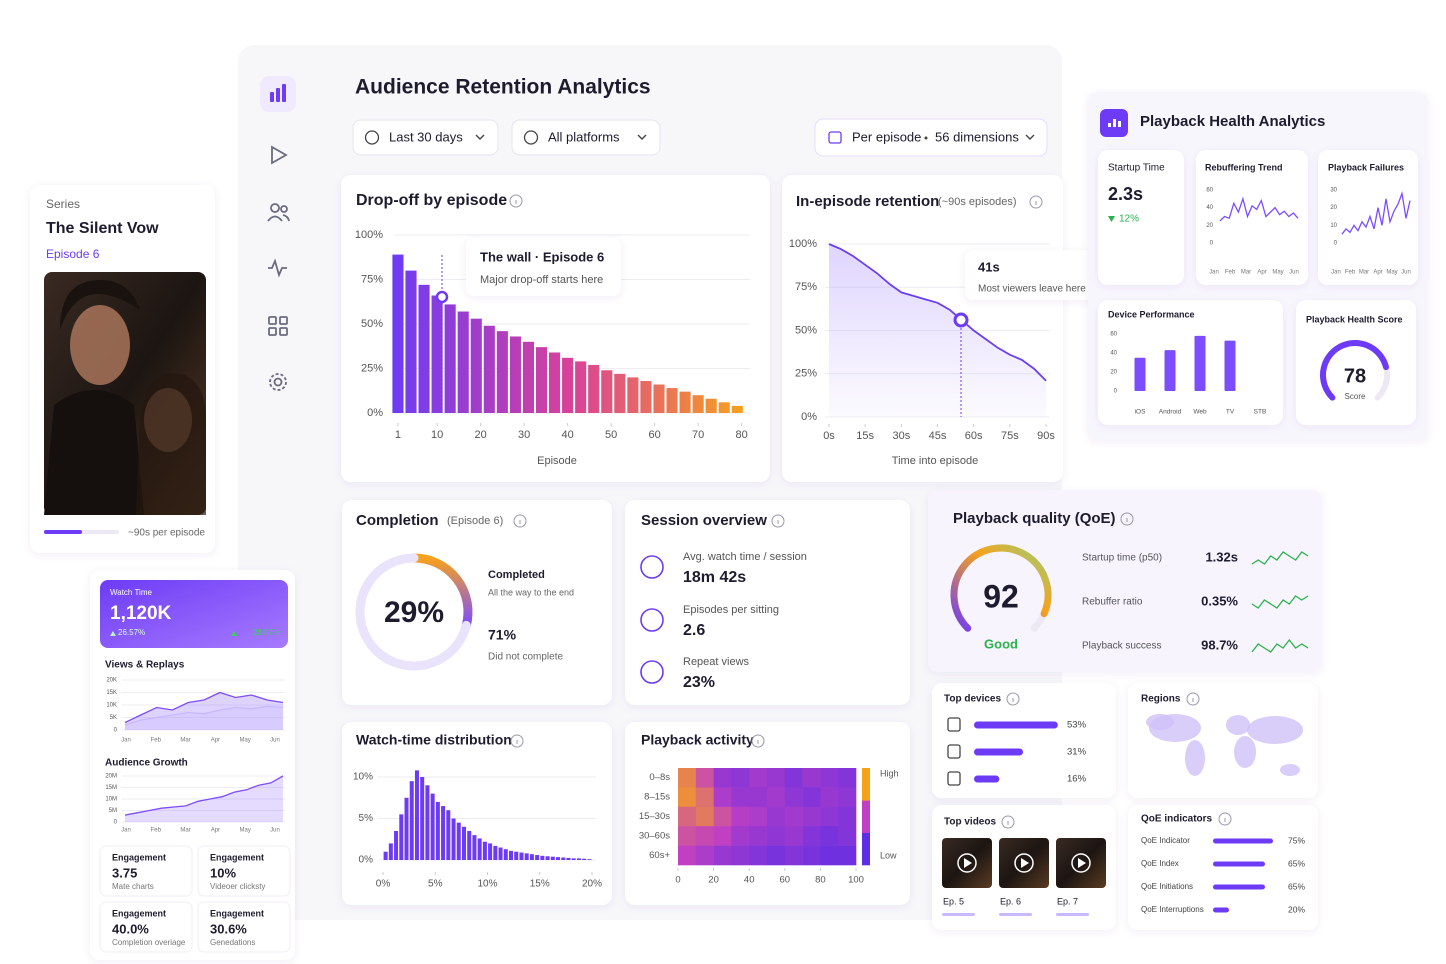 This screenshot has width=1446, height=964. Describe the element at coordinates (867, 201) in the screenshot. I see `card-title: In-episode retention` at that location.